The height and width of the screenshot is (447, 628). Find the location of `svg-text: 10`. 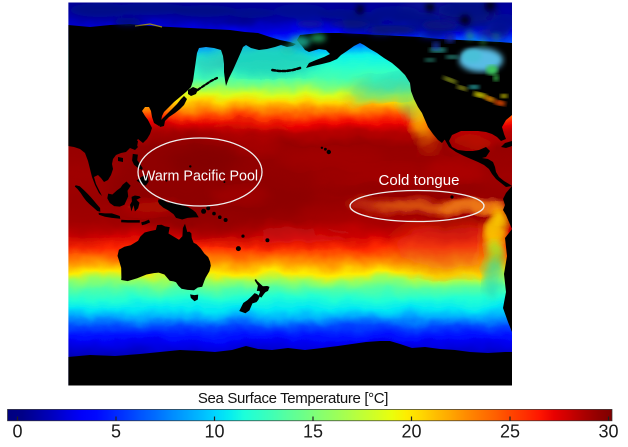

svg-text: 10 is located at coordinates (214, 432).